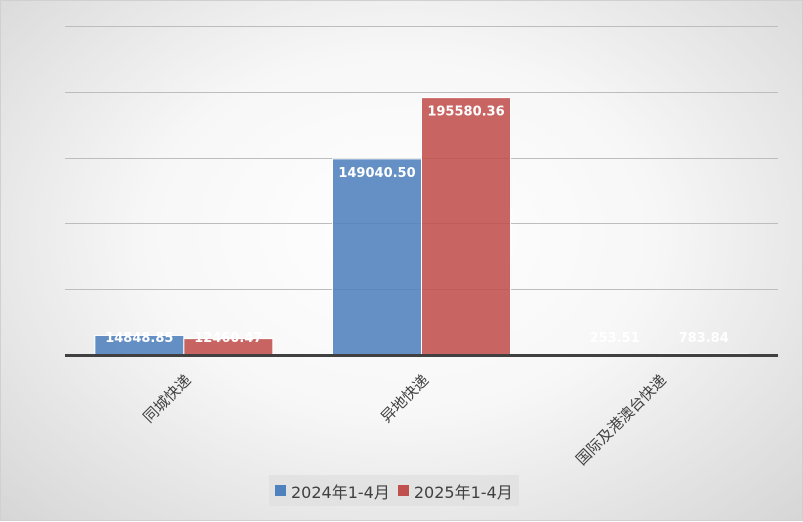 The height and width of the screenshot is (522, 803). I want to click on data-label-series-2-cat-2: 195580.36, so click(465, 112).